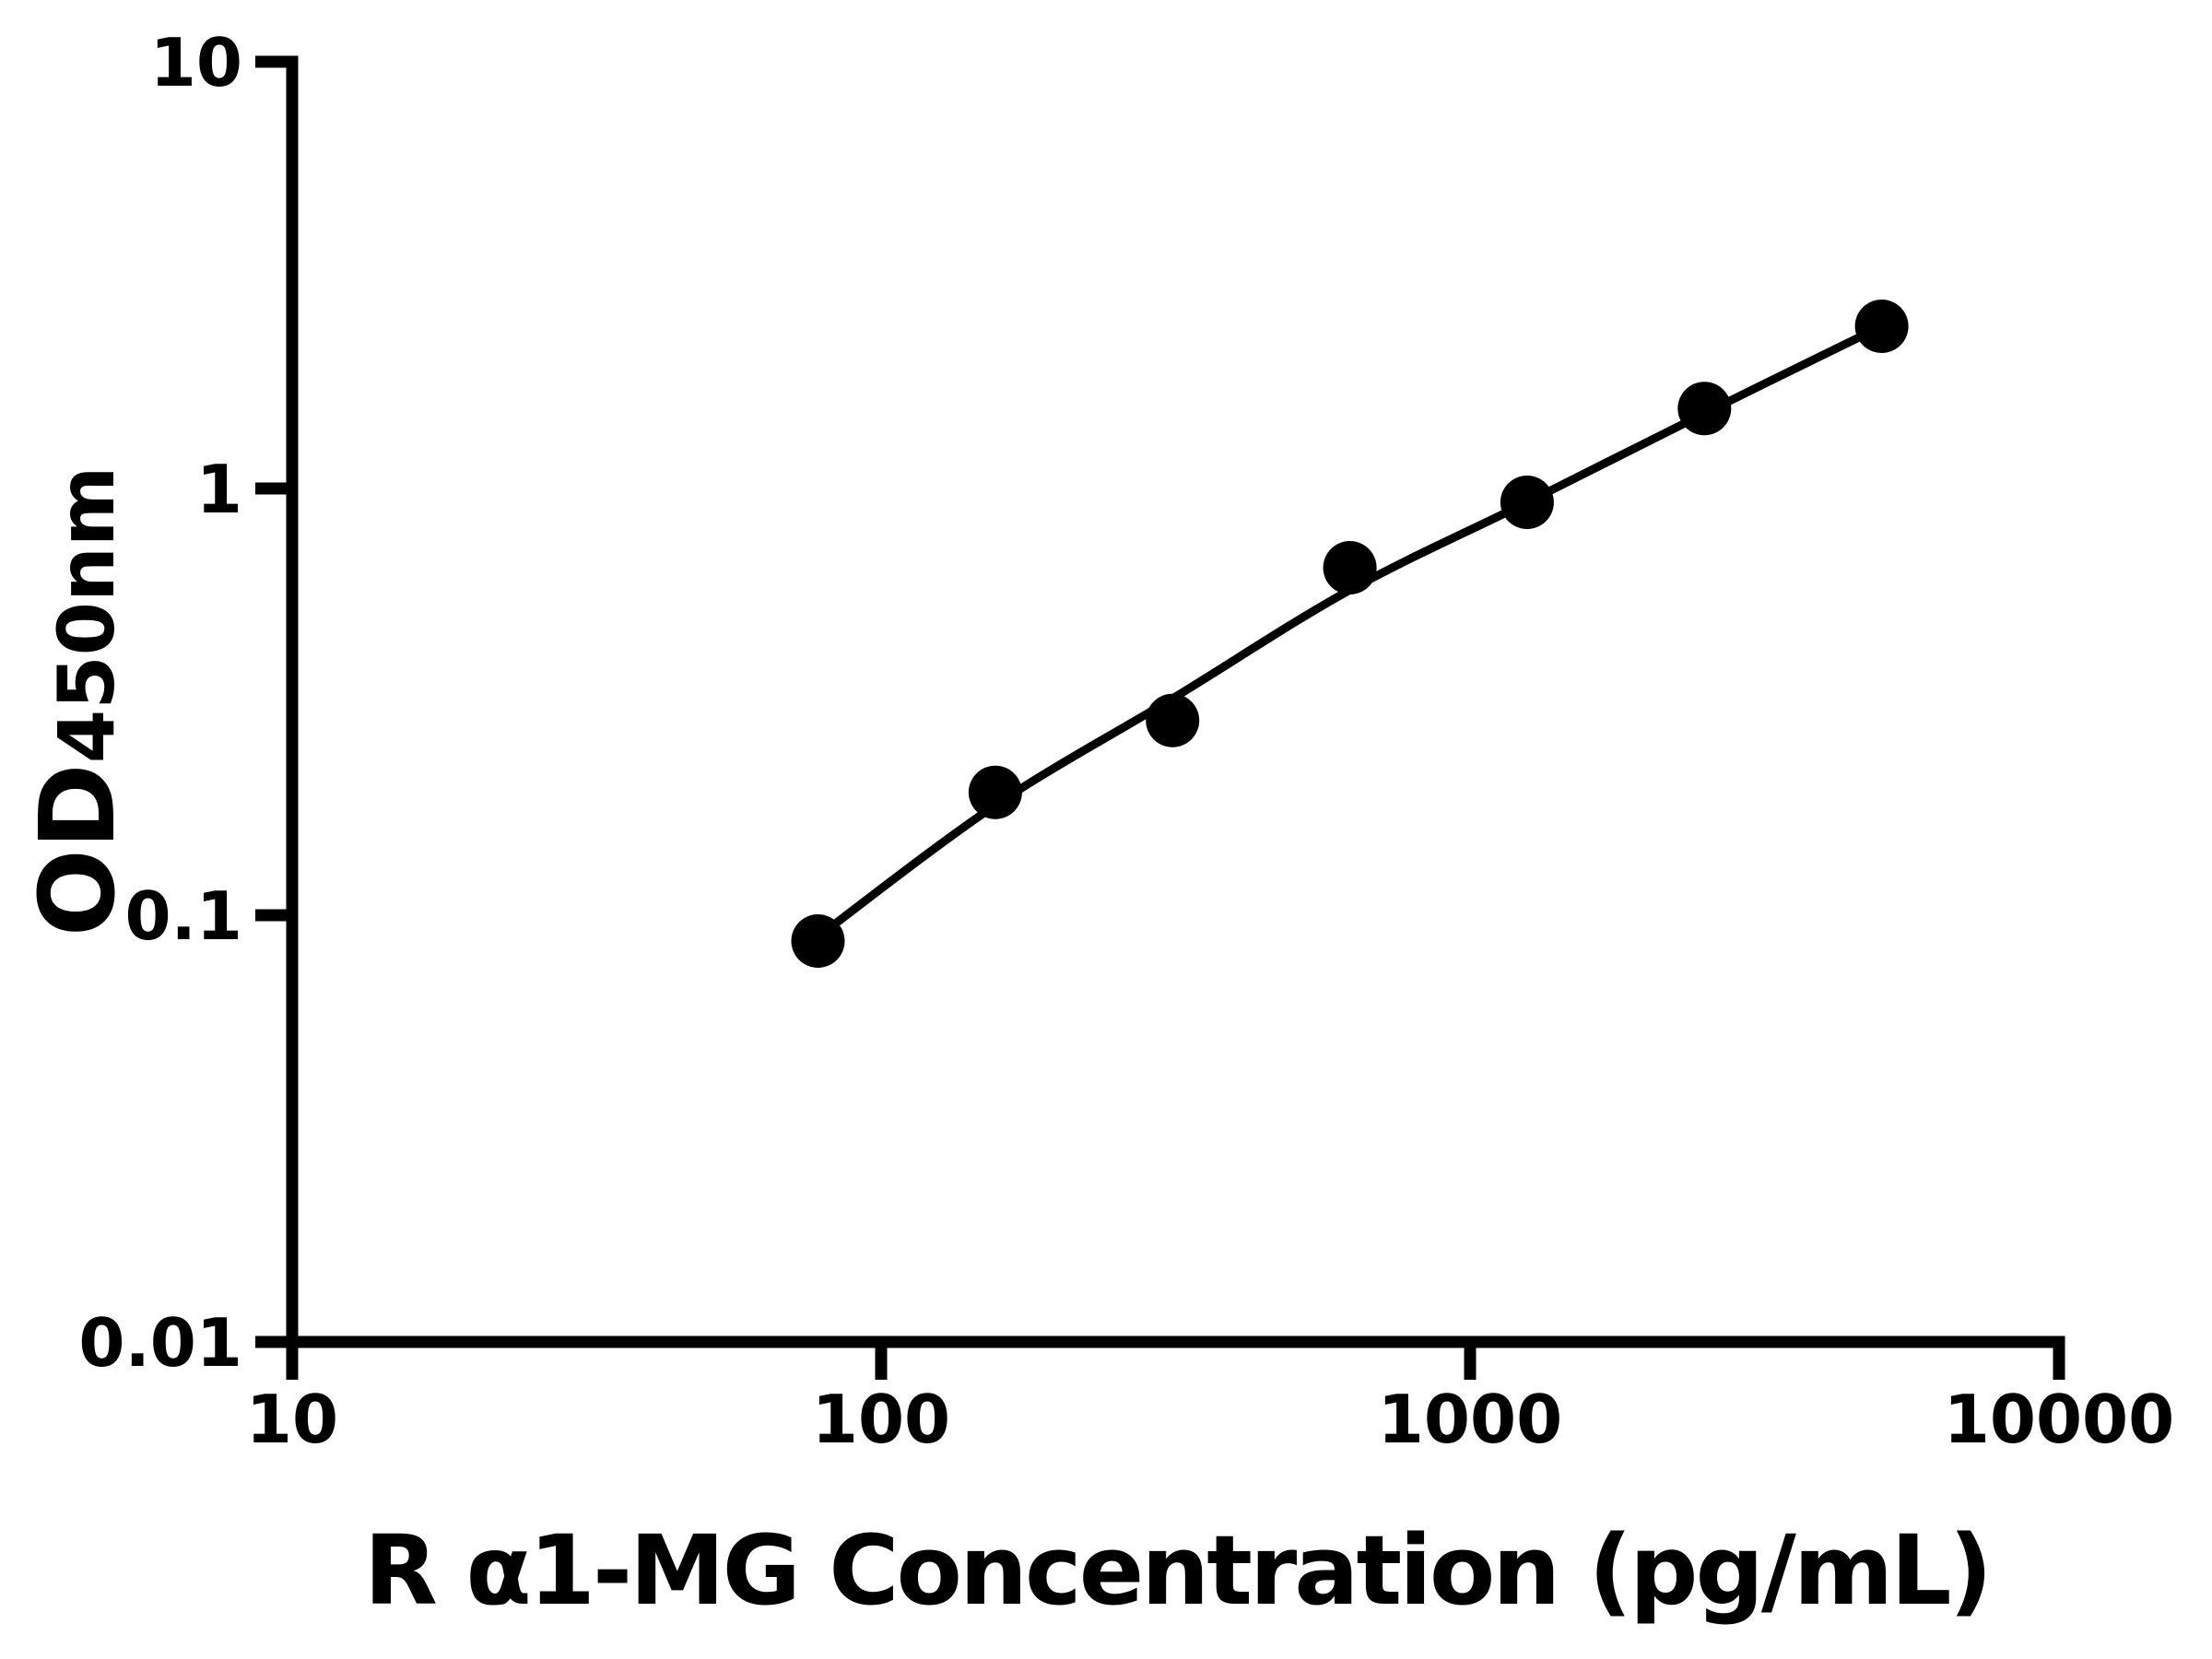 This screenshot has width=2212, height=1659. I want to click on y-axis-title-sub: 450nm, so click(86, 615).